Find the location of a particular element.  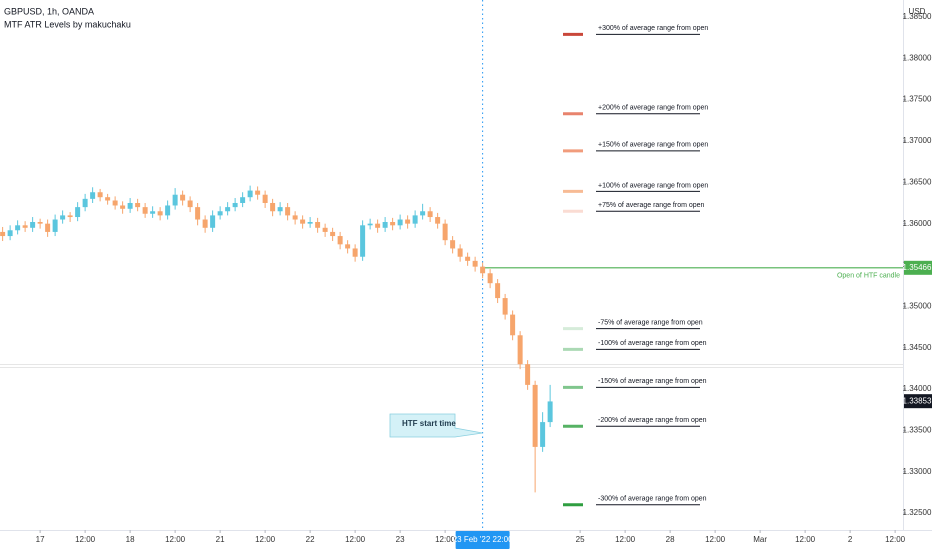

open-level-label: Open of HTF candle is located at coordinates (868, 276).